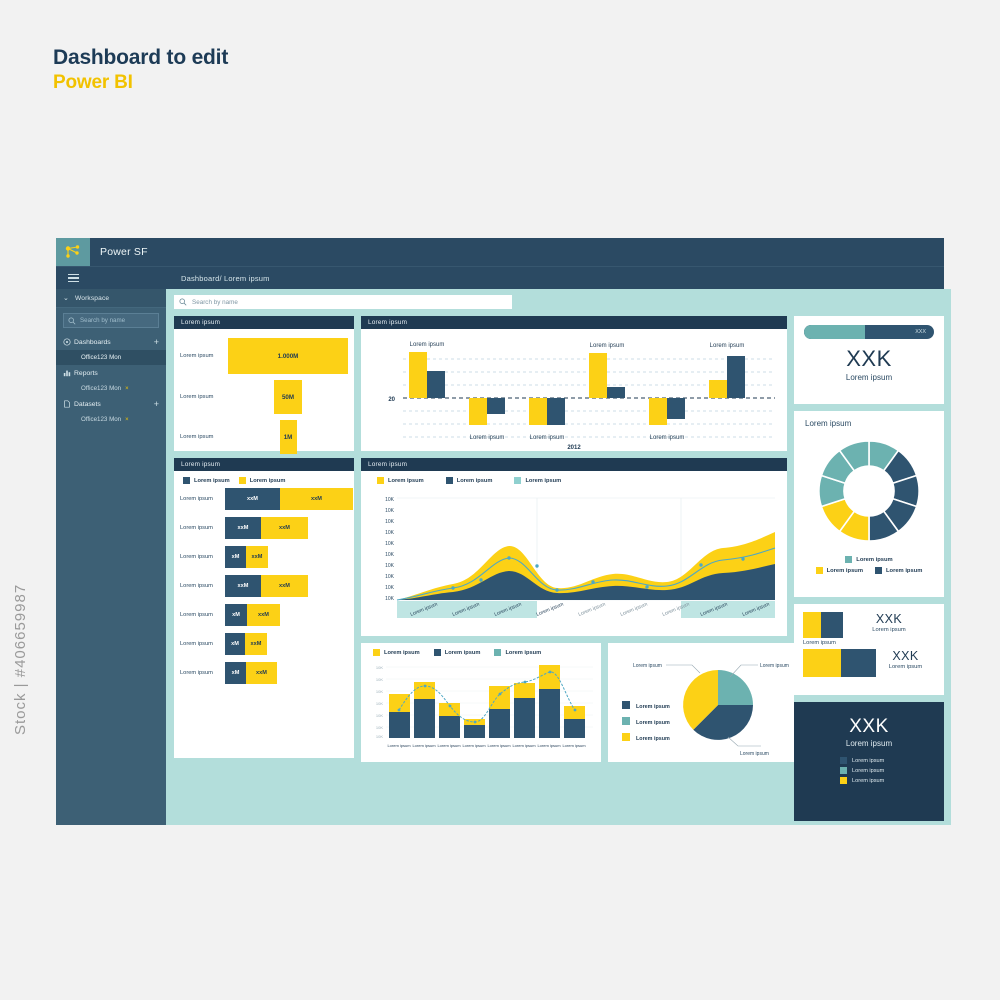  What do you see at coordinates (264, 437) in the screenshot?
I see `funnel-row: Lorem ipsum 1M` at bounding box center [264, 437].